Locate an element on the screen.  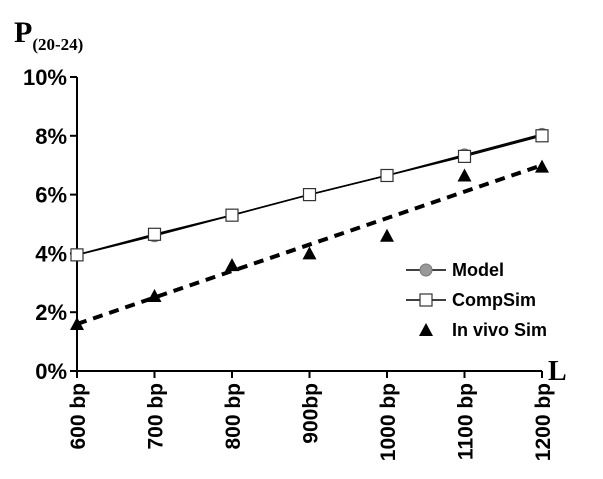
y-tick-label: 6% is located at coordinates (51, 195).